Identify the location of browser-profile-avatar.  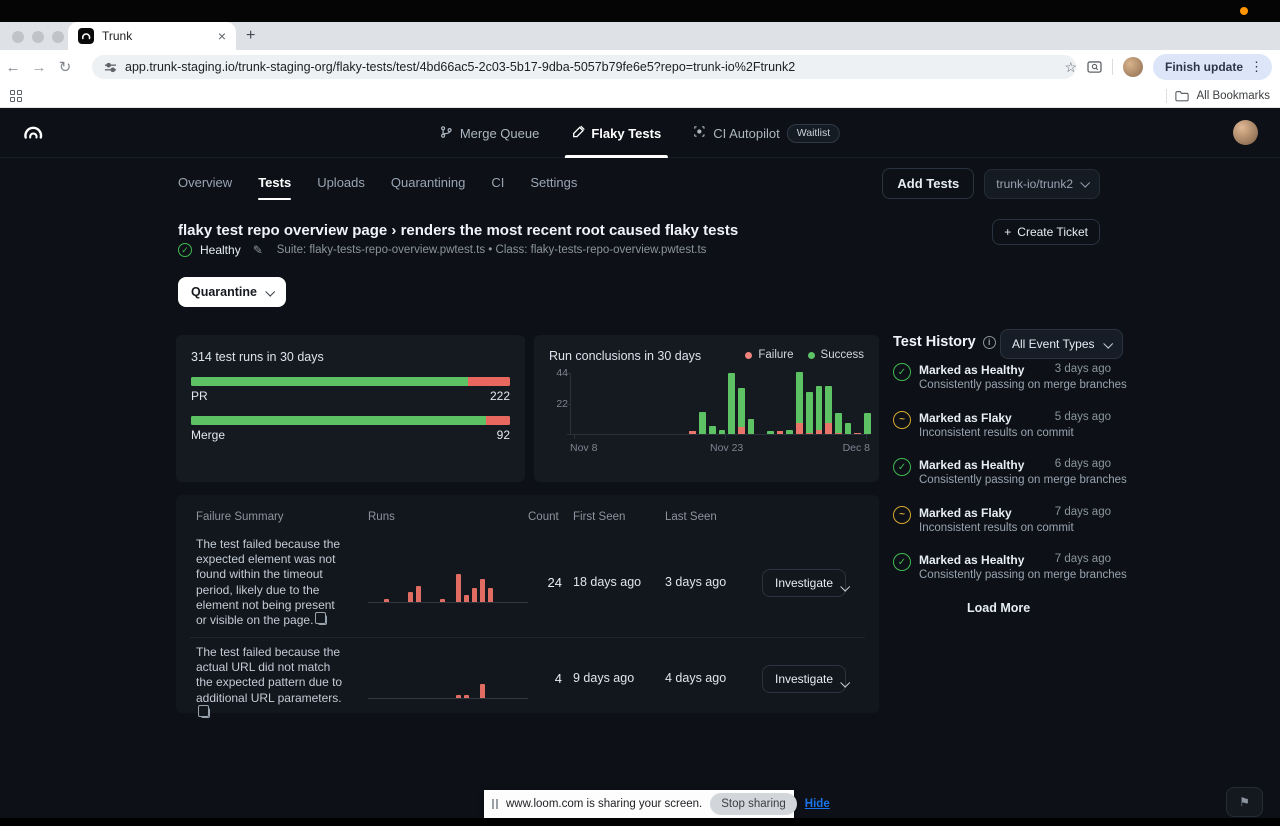
(1133, 67).